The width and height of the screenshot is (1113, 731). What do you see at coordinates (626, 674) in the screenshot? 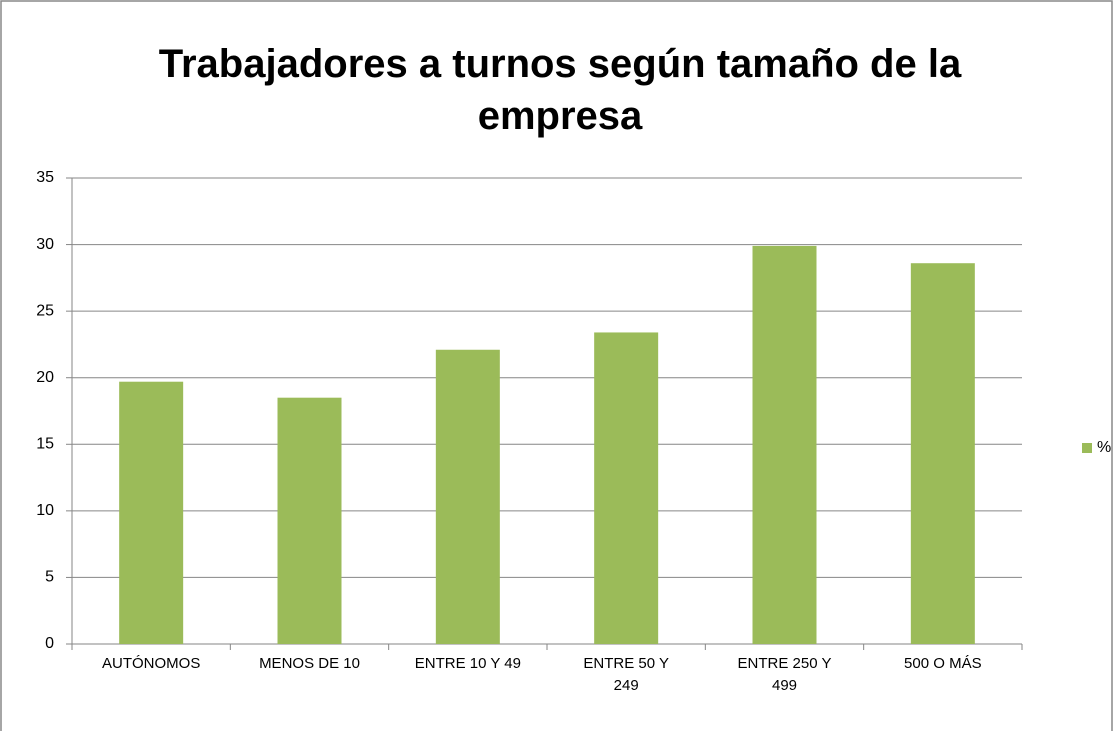
I see `x-tick-label: ENTRE 50 Y 249` at bounding box center [626, 674].